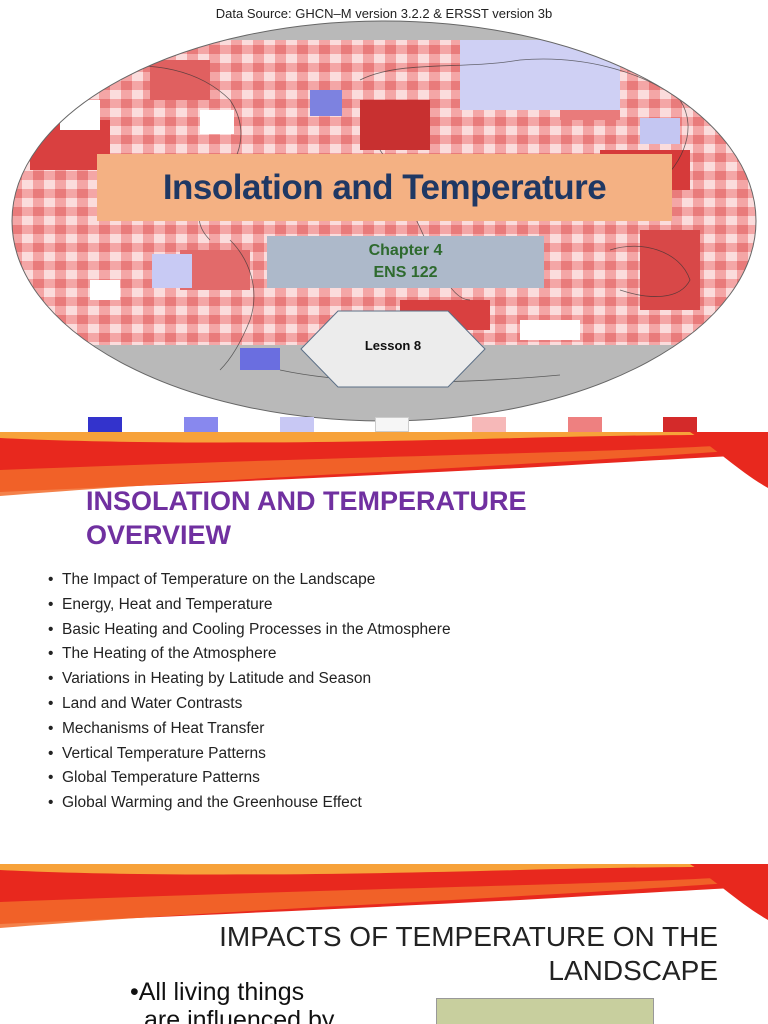 Image resolution: width=768 pixels, height=1024 pixels. What do you see at coordinates (633, 970) in the screenshot?
I see `impacts-title-line2: LANDSCAPE` at bounding box center [633, 970].